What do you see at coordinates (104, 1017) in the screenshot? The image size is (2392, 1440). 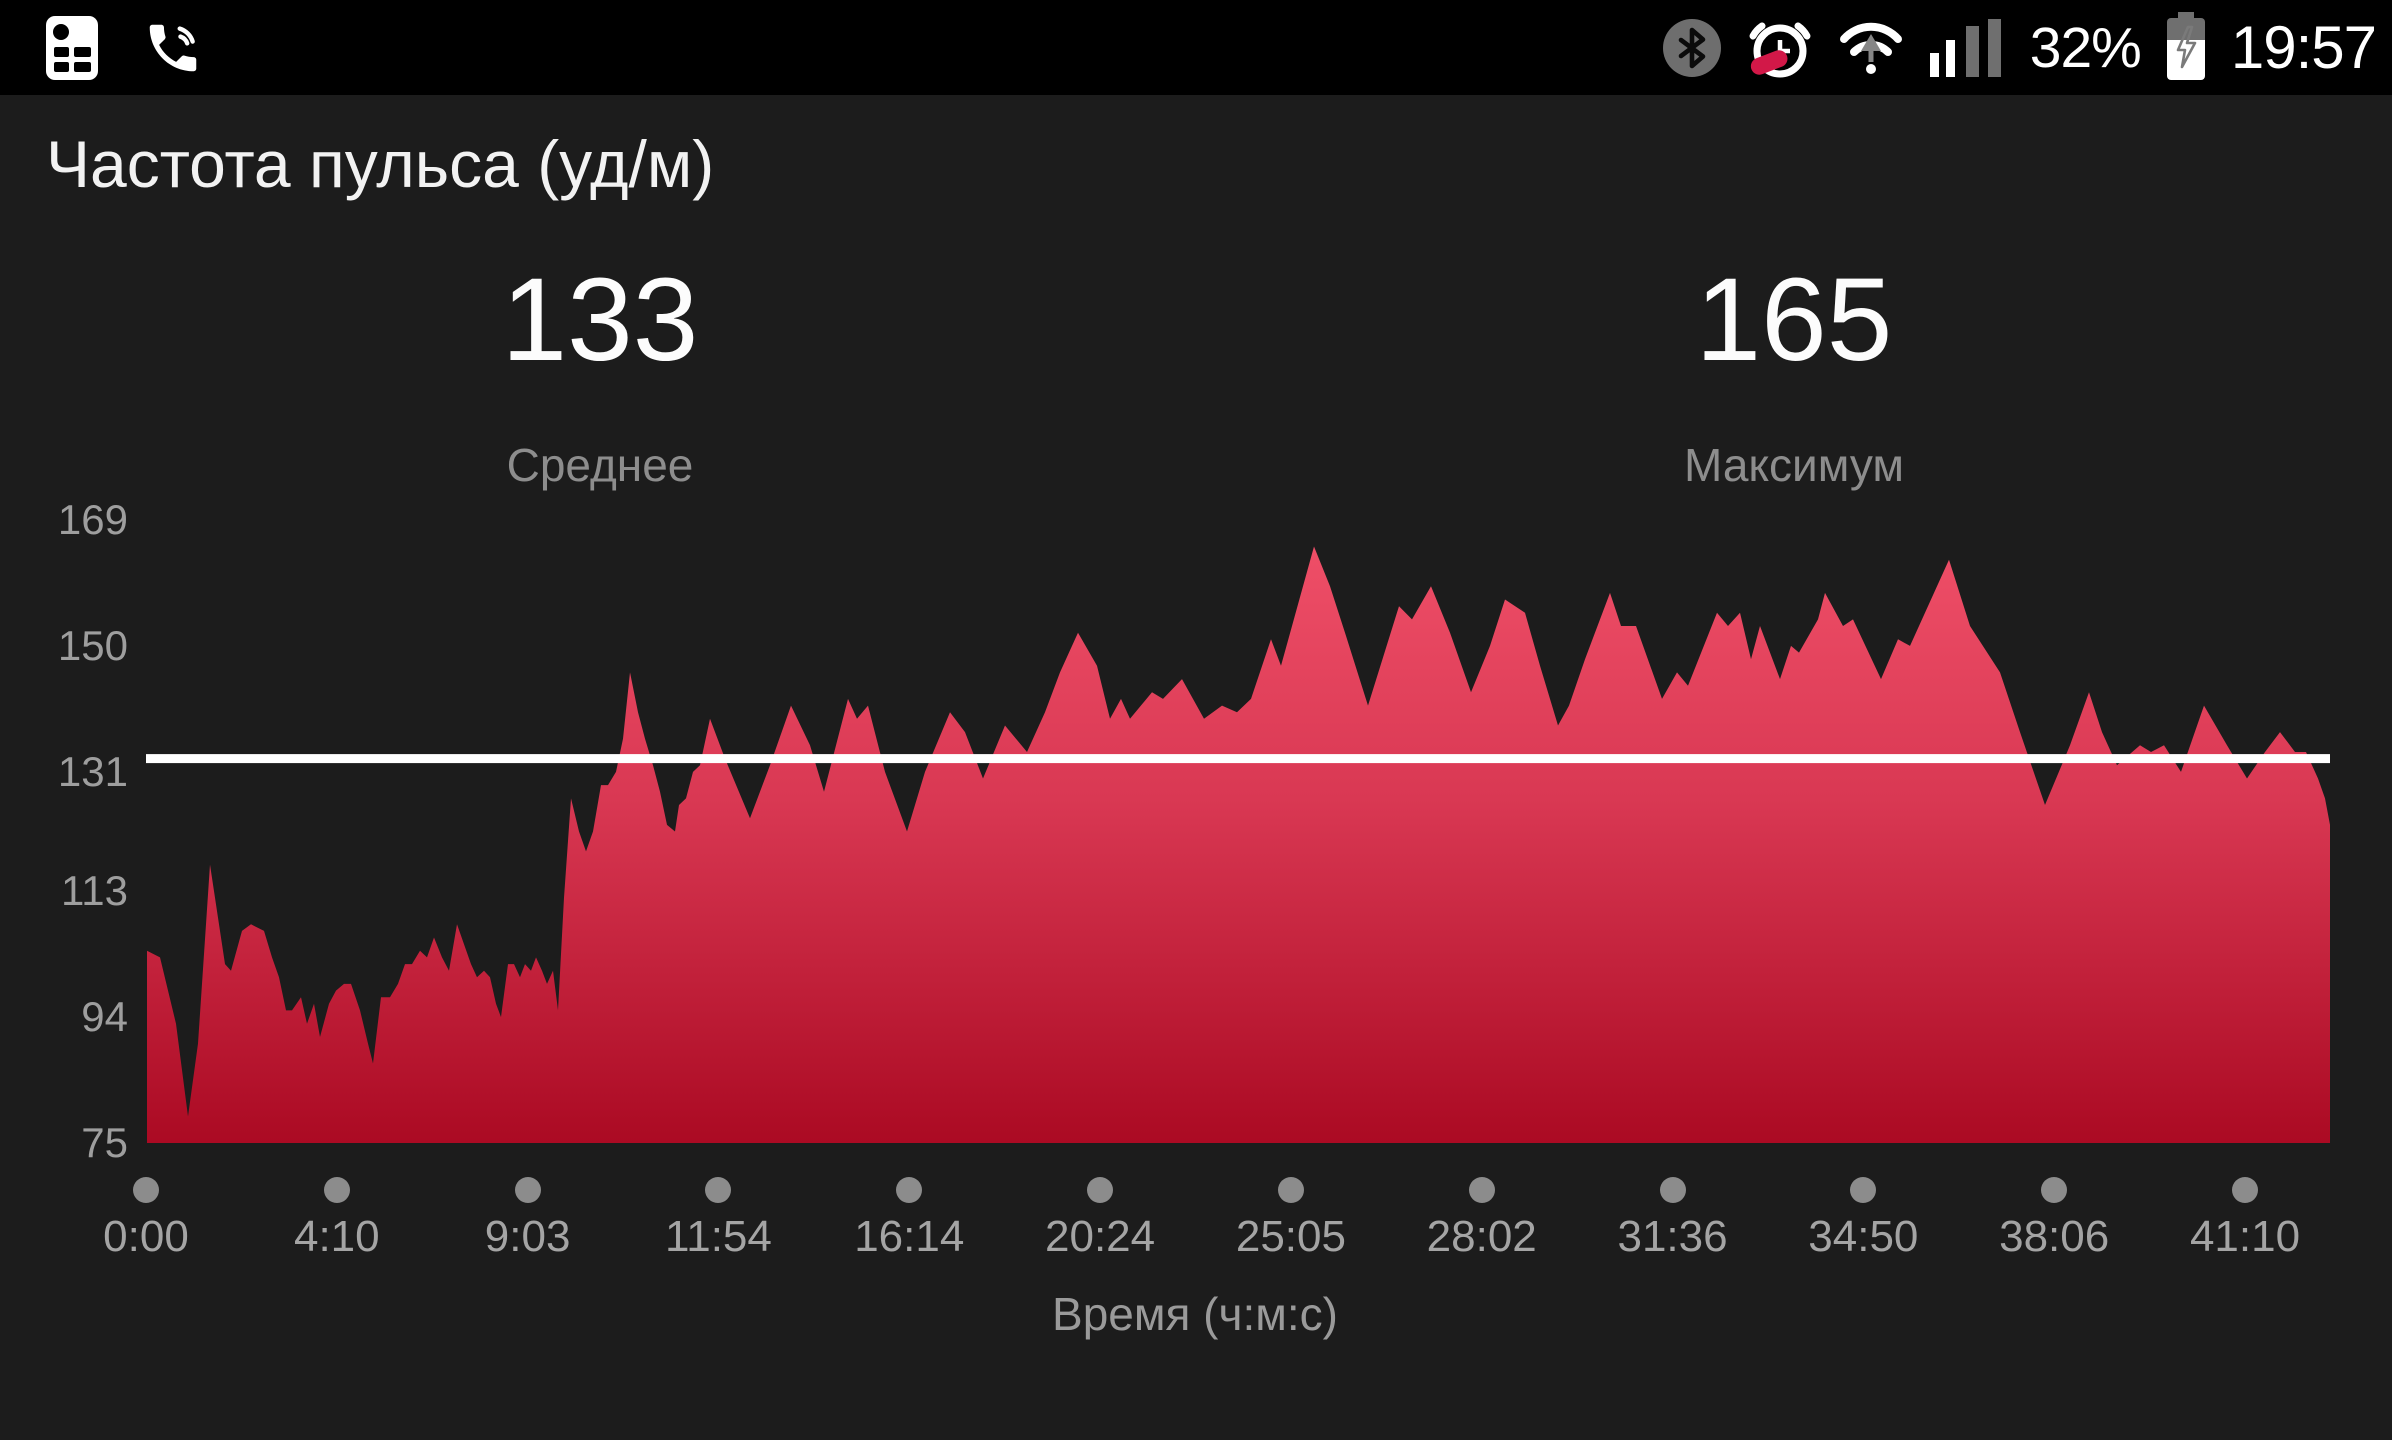 I see `y-axis-label: 94` at bounding box center [104, 1017].